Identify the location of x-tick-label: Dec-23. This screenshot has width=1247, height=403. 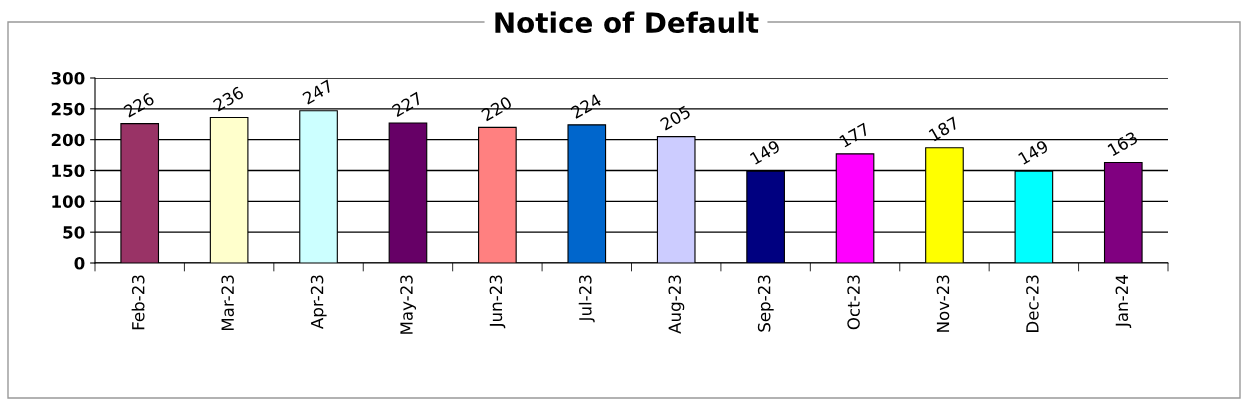
(1032, 303).